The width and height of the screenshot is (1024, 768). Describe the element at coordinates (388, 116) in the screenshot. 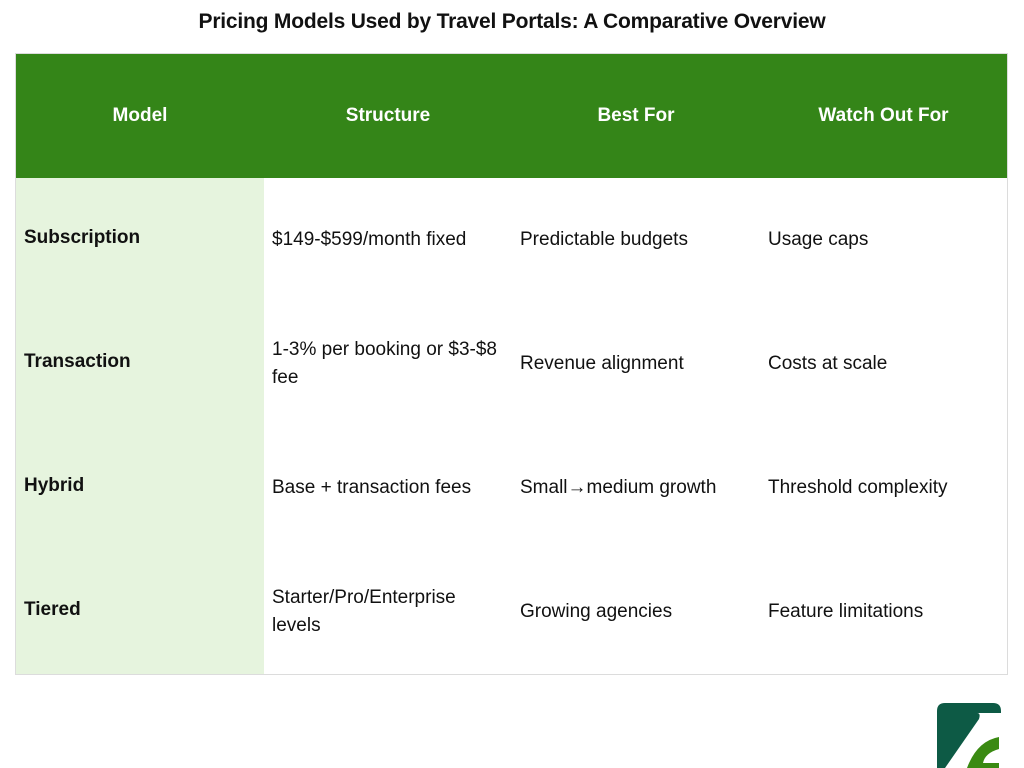

I see `header-structure: Structure` at that location.